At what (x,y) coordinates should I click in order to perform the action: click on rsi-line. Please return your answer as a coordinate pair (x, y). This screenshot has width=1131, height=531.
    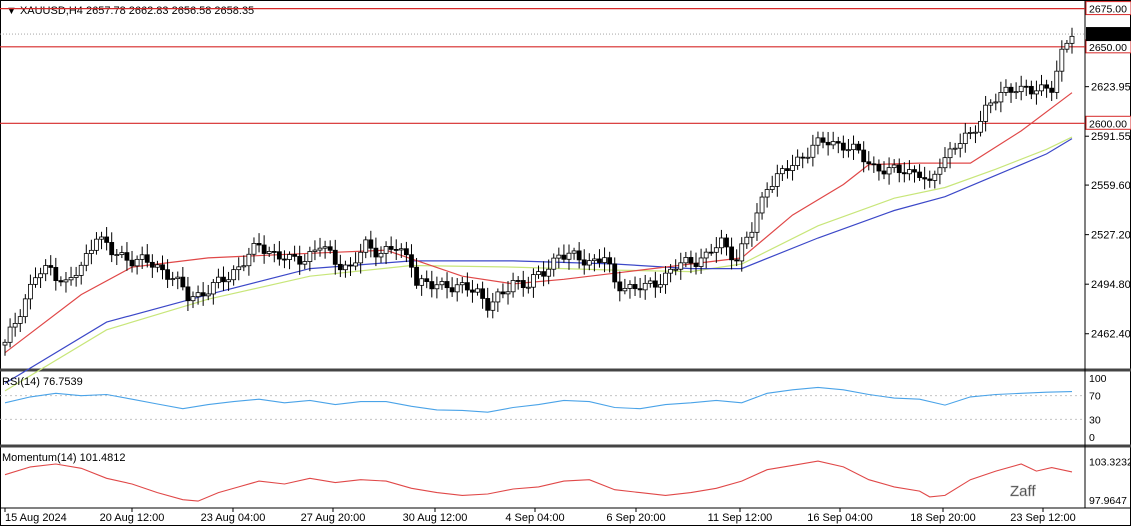
    Looking at the image, I should click on (538, 399).